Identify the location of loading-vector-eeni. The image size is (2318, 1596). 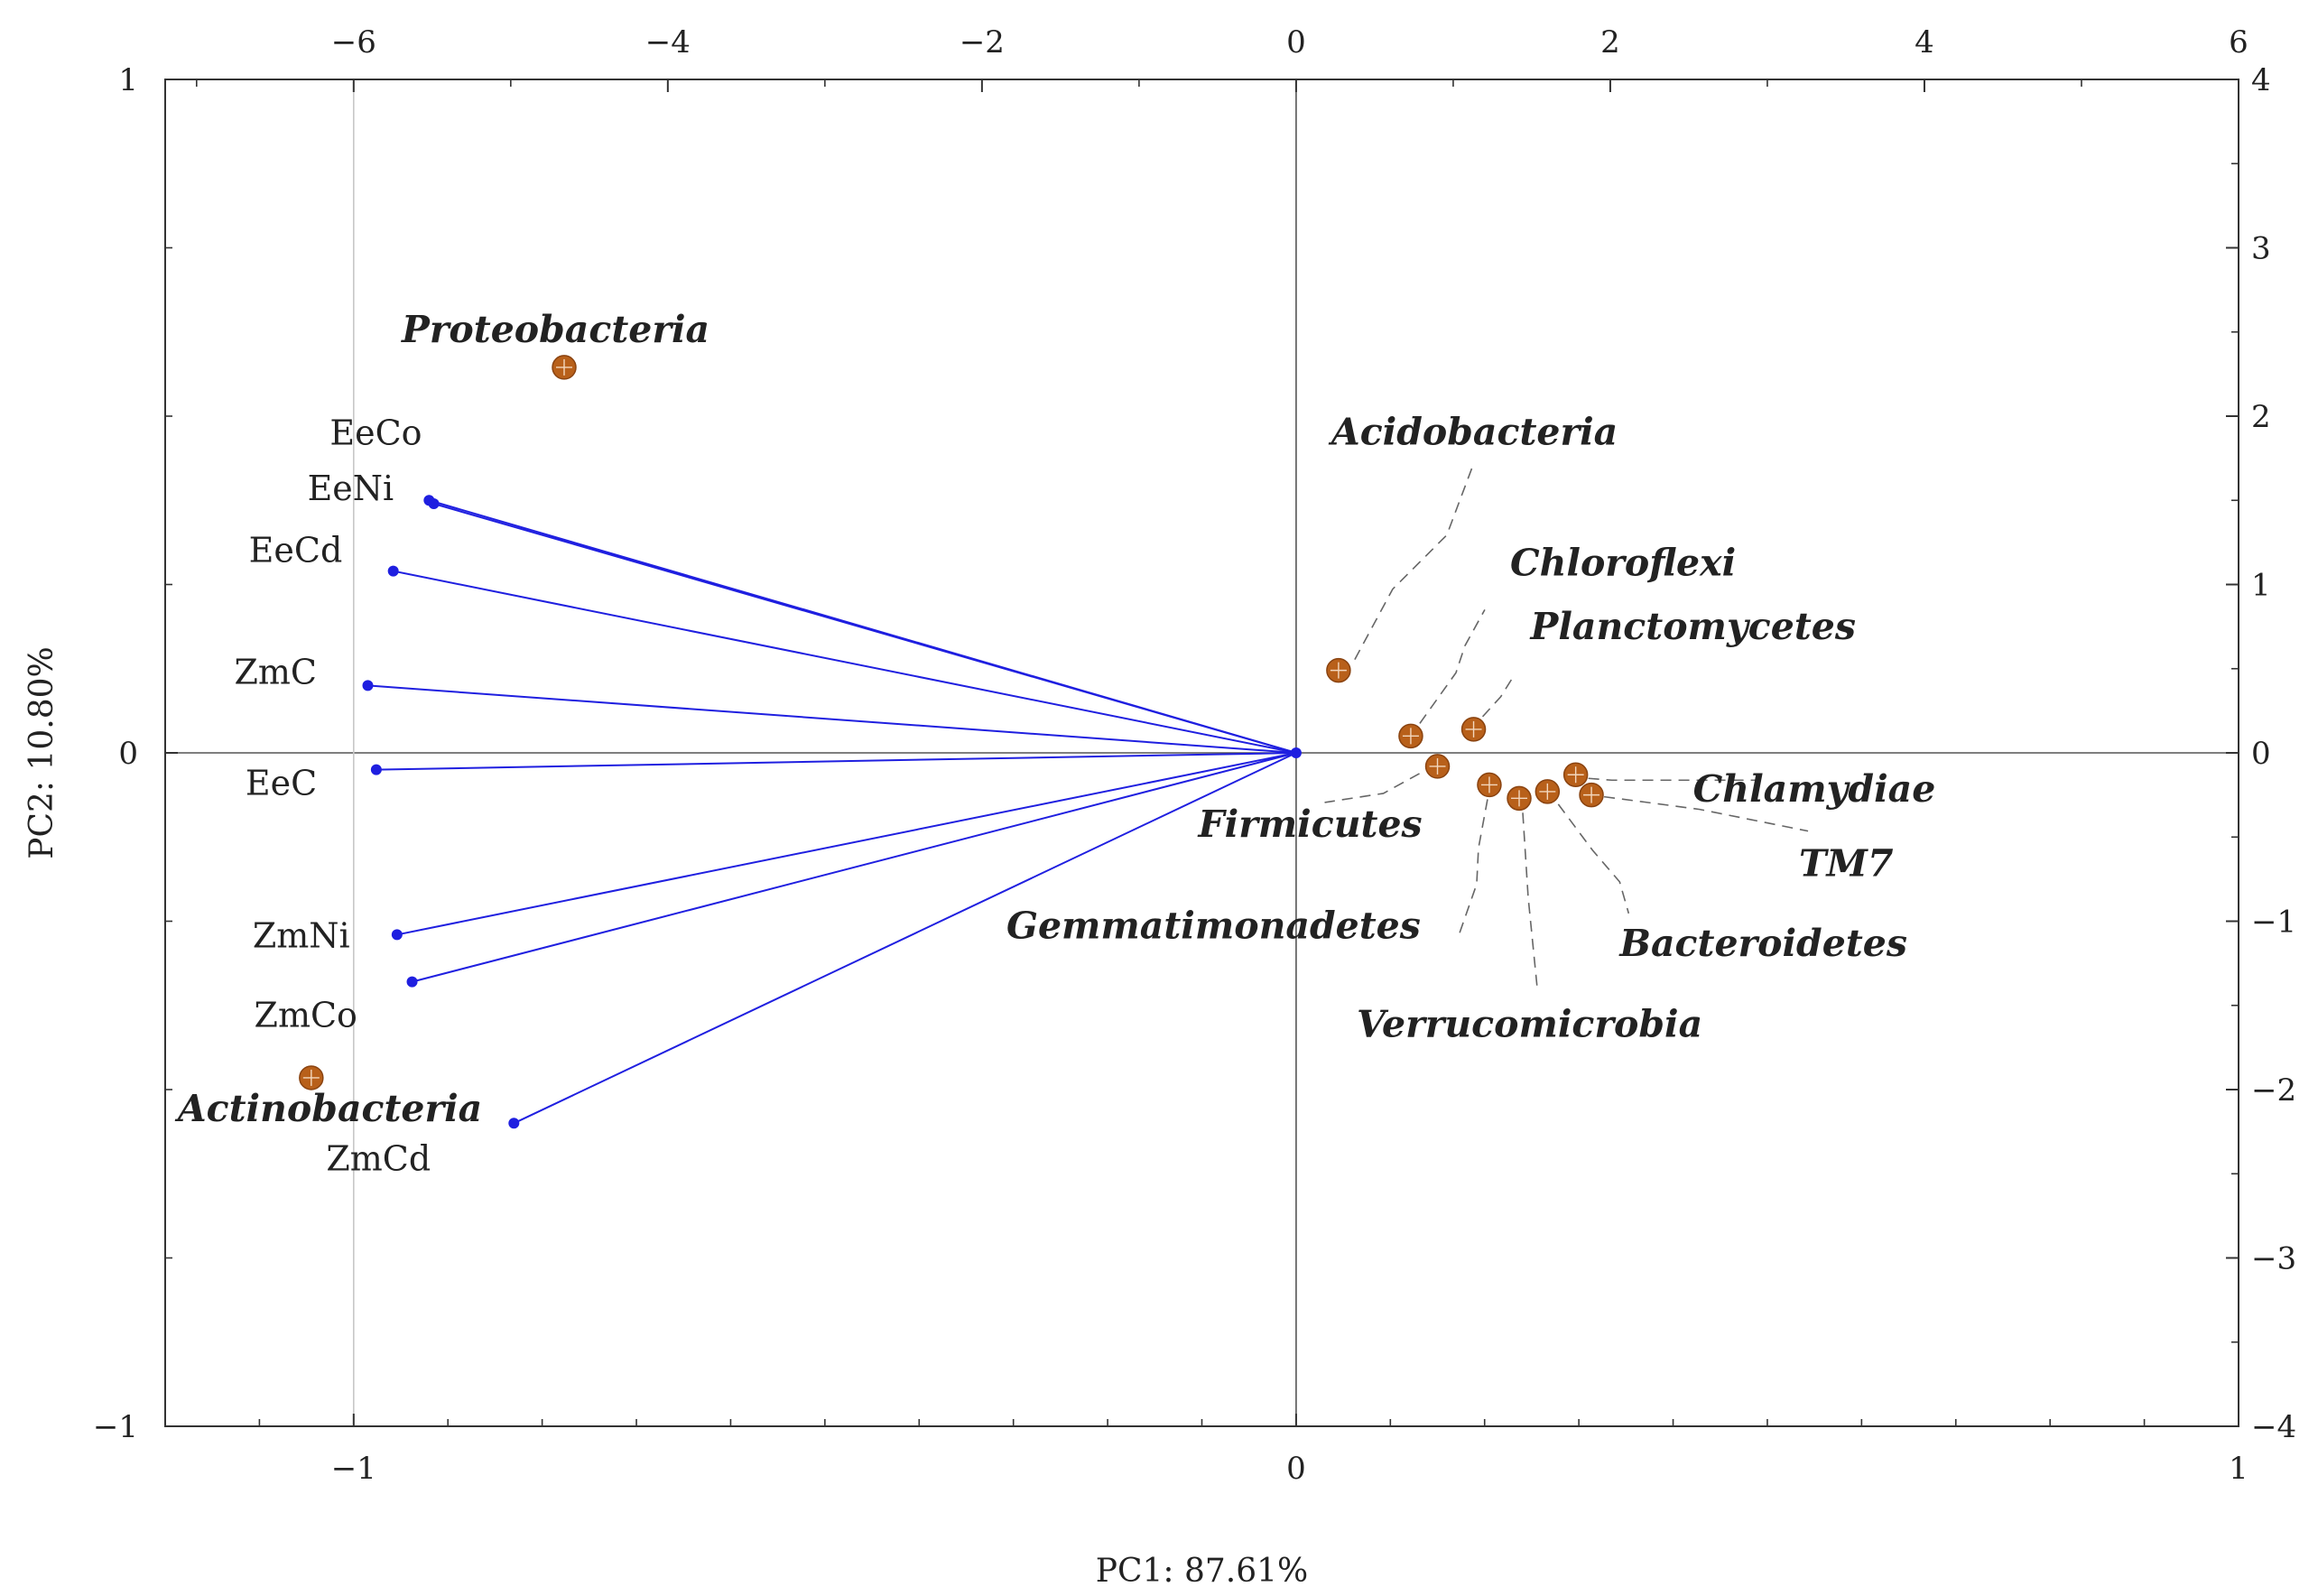
(865, 628).